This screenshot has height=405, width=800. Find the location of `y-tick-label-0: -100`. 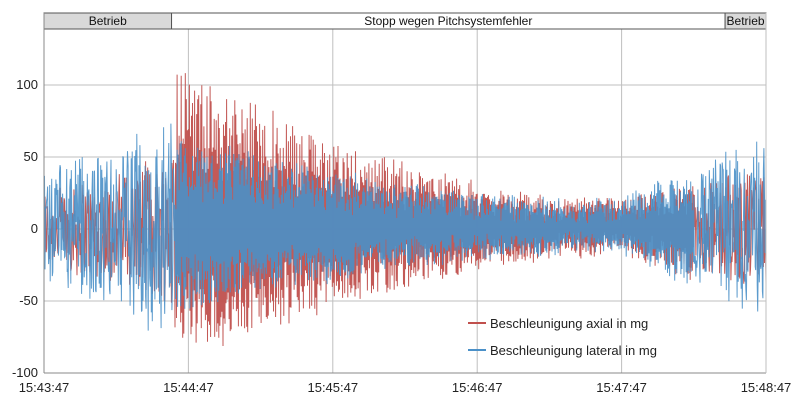

y-tick-label-0: -100 is located at coordinates (25, 372).